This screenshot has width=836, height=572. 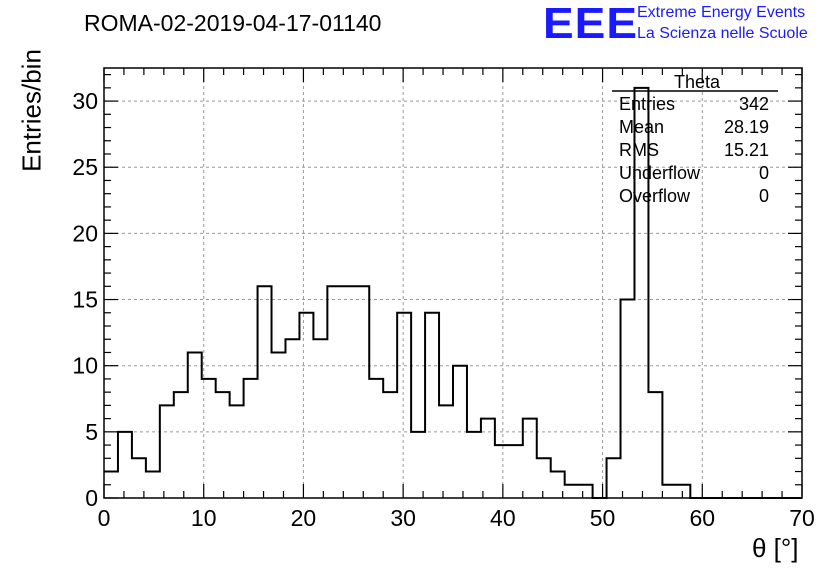 I want to click on stats-row-label: Overflow, so click(x=655, y=196).